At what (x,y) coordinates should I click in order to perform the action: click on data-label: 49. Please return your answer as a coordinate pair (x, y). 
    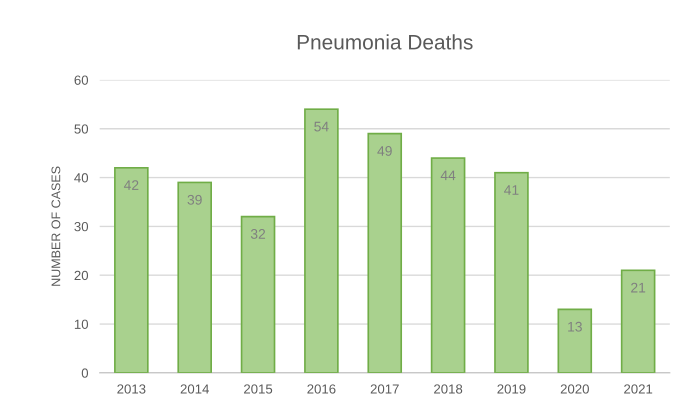
    Looking at the image, I should click on (384, 151).